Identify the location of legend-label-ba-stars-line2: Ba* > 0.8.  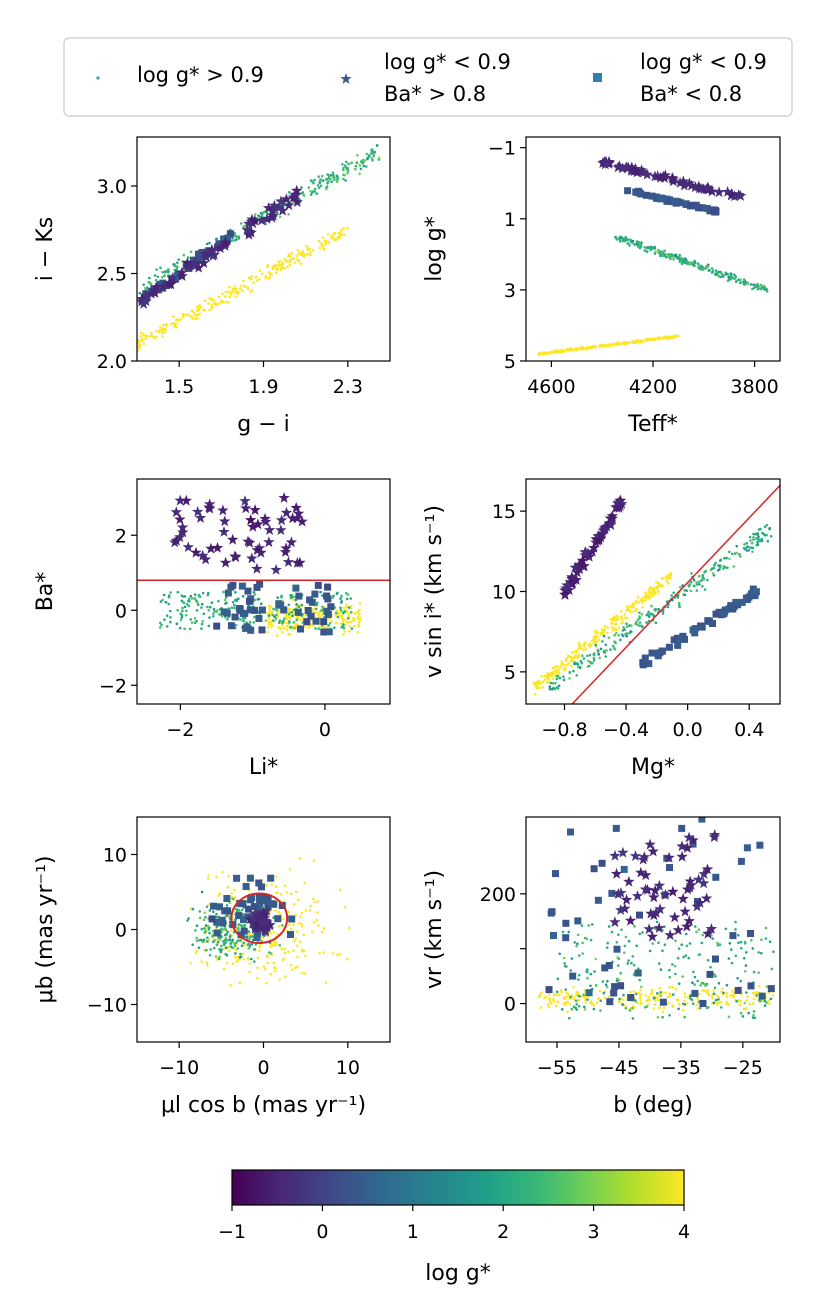
(435, 94).